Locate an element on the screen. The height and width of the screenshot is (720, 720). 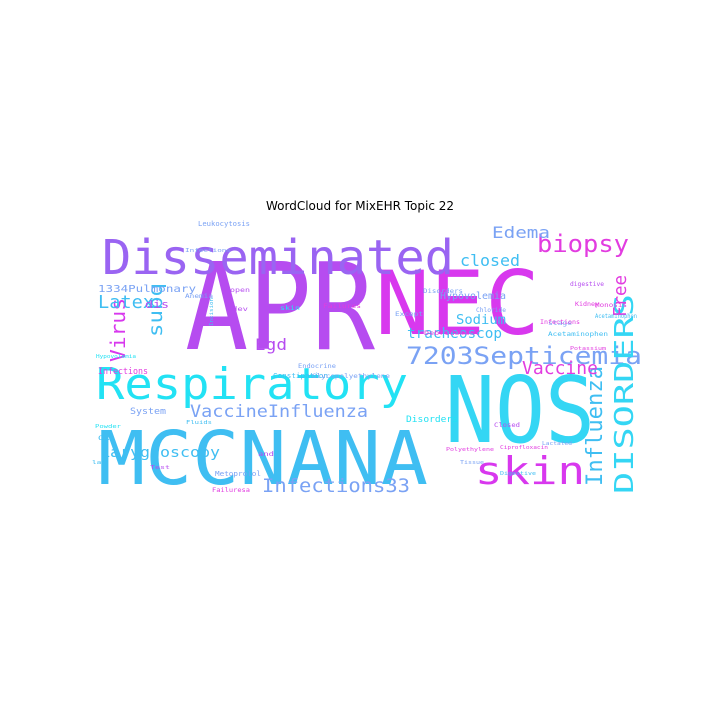
cloud-word: Constipation is located at coordinates (300, 376).